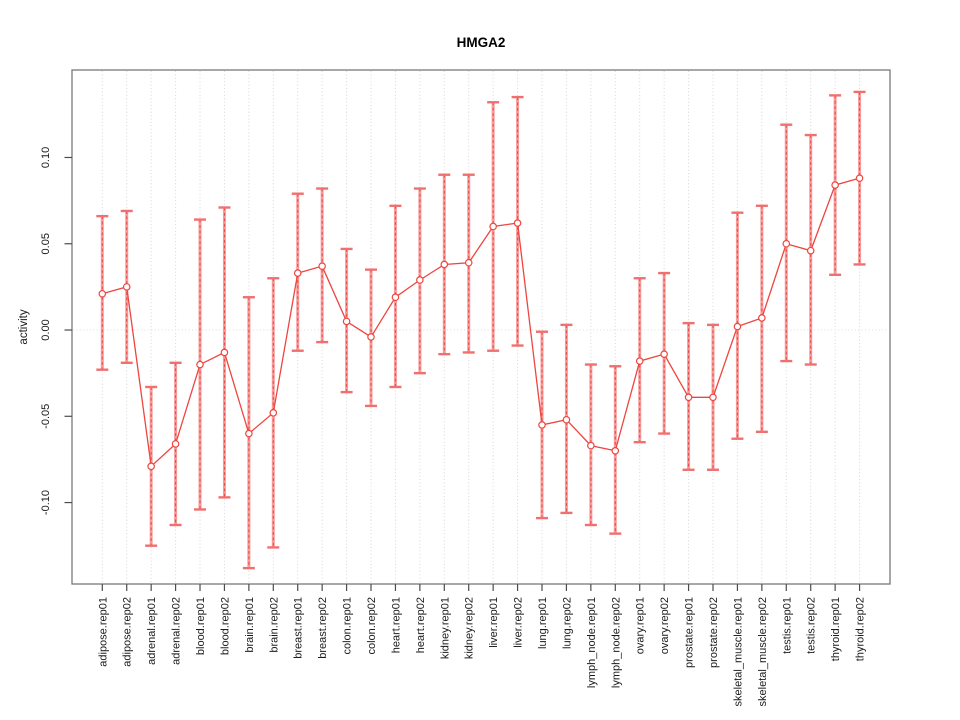  I want to click on x-tick-label: colon.rep02, so click(372, 626).